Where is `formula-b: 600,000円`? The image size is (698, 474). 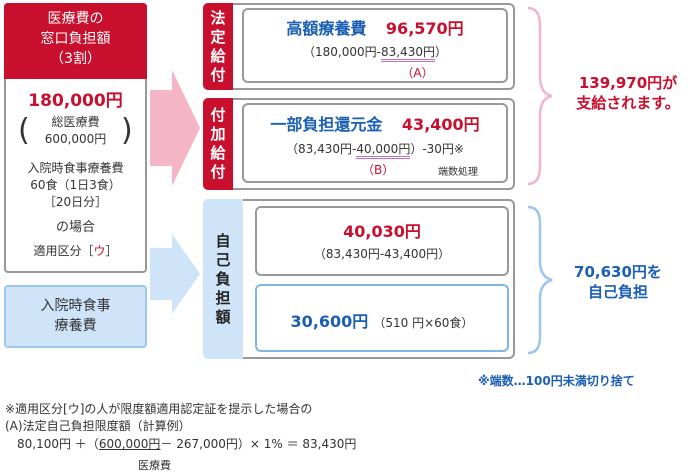
formula-b: 600,000円 is located at coordinates (129, 444).